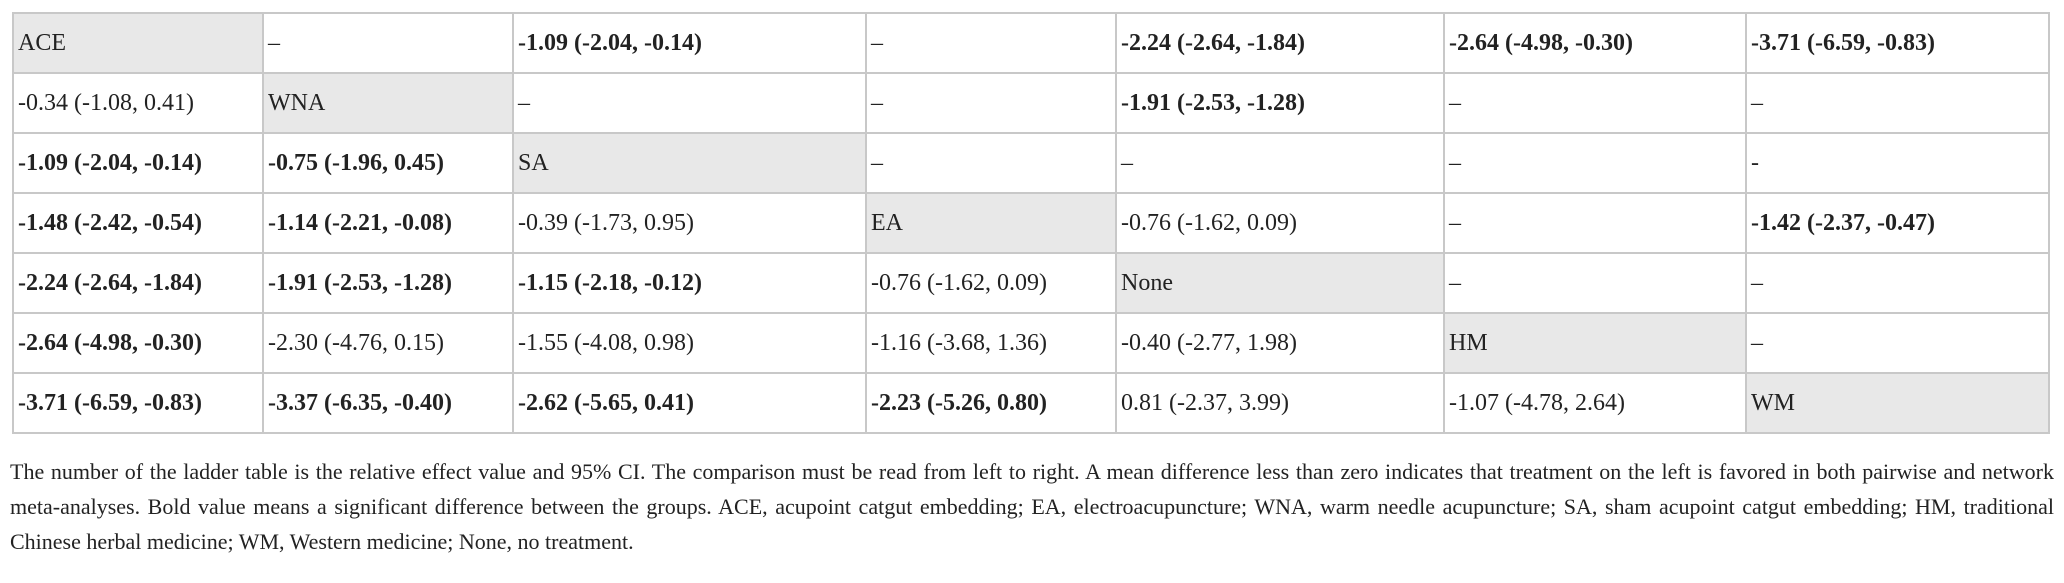 Image resolution: width=2064 pixels, height=583 pixels. What do you see at coordinates (1897, 163) in the screenshot?
I see `effect-cell: -` at bounding box center [1897, 163].